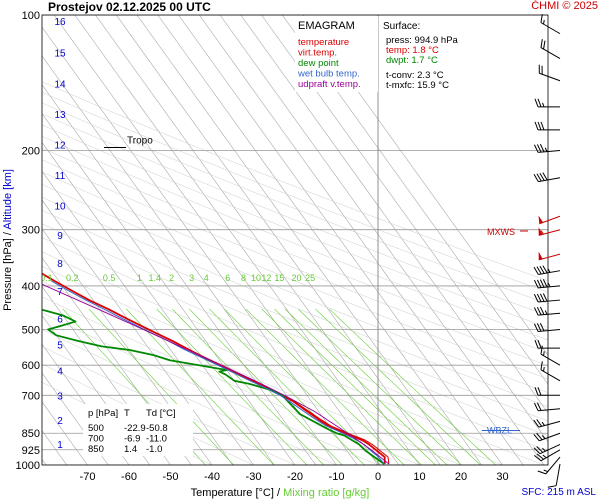  Describe the element at coordinates (318, 63) in the screenshot. I see `legend-entry: dew point` at that location.